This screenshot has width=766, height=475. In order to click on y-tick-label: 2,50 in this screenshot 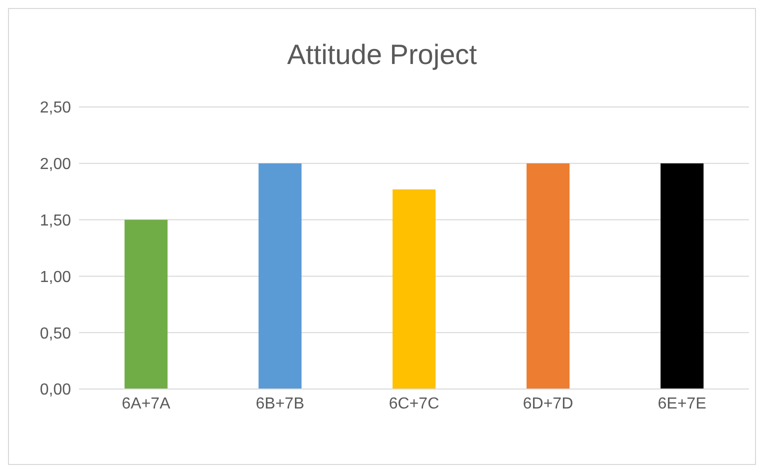, I will do `click(56, 108)`.